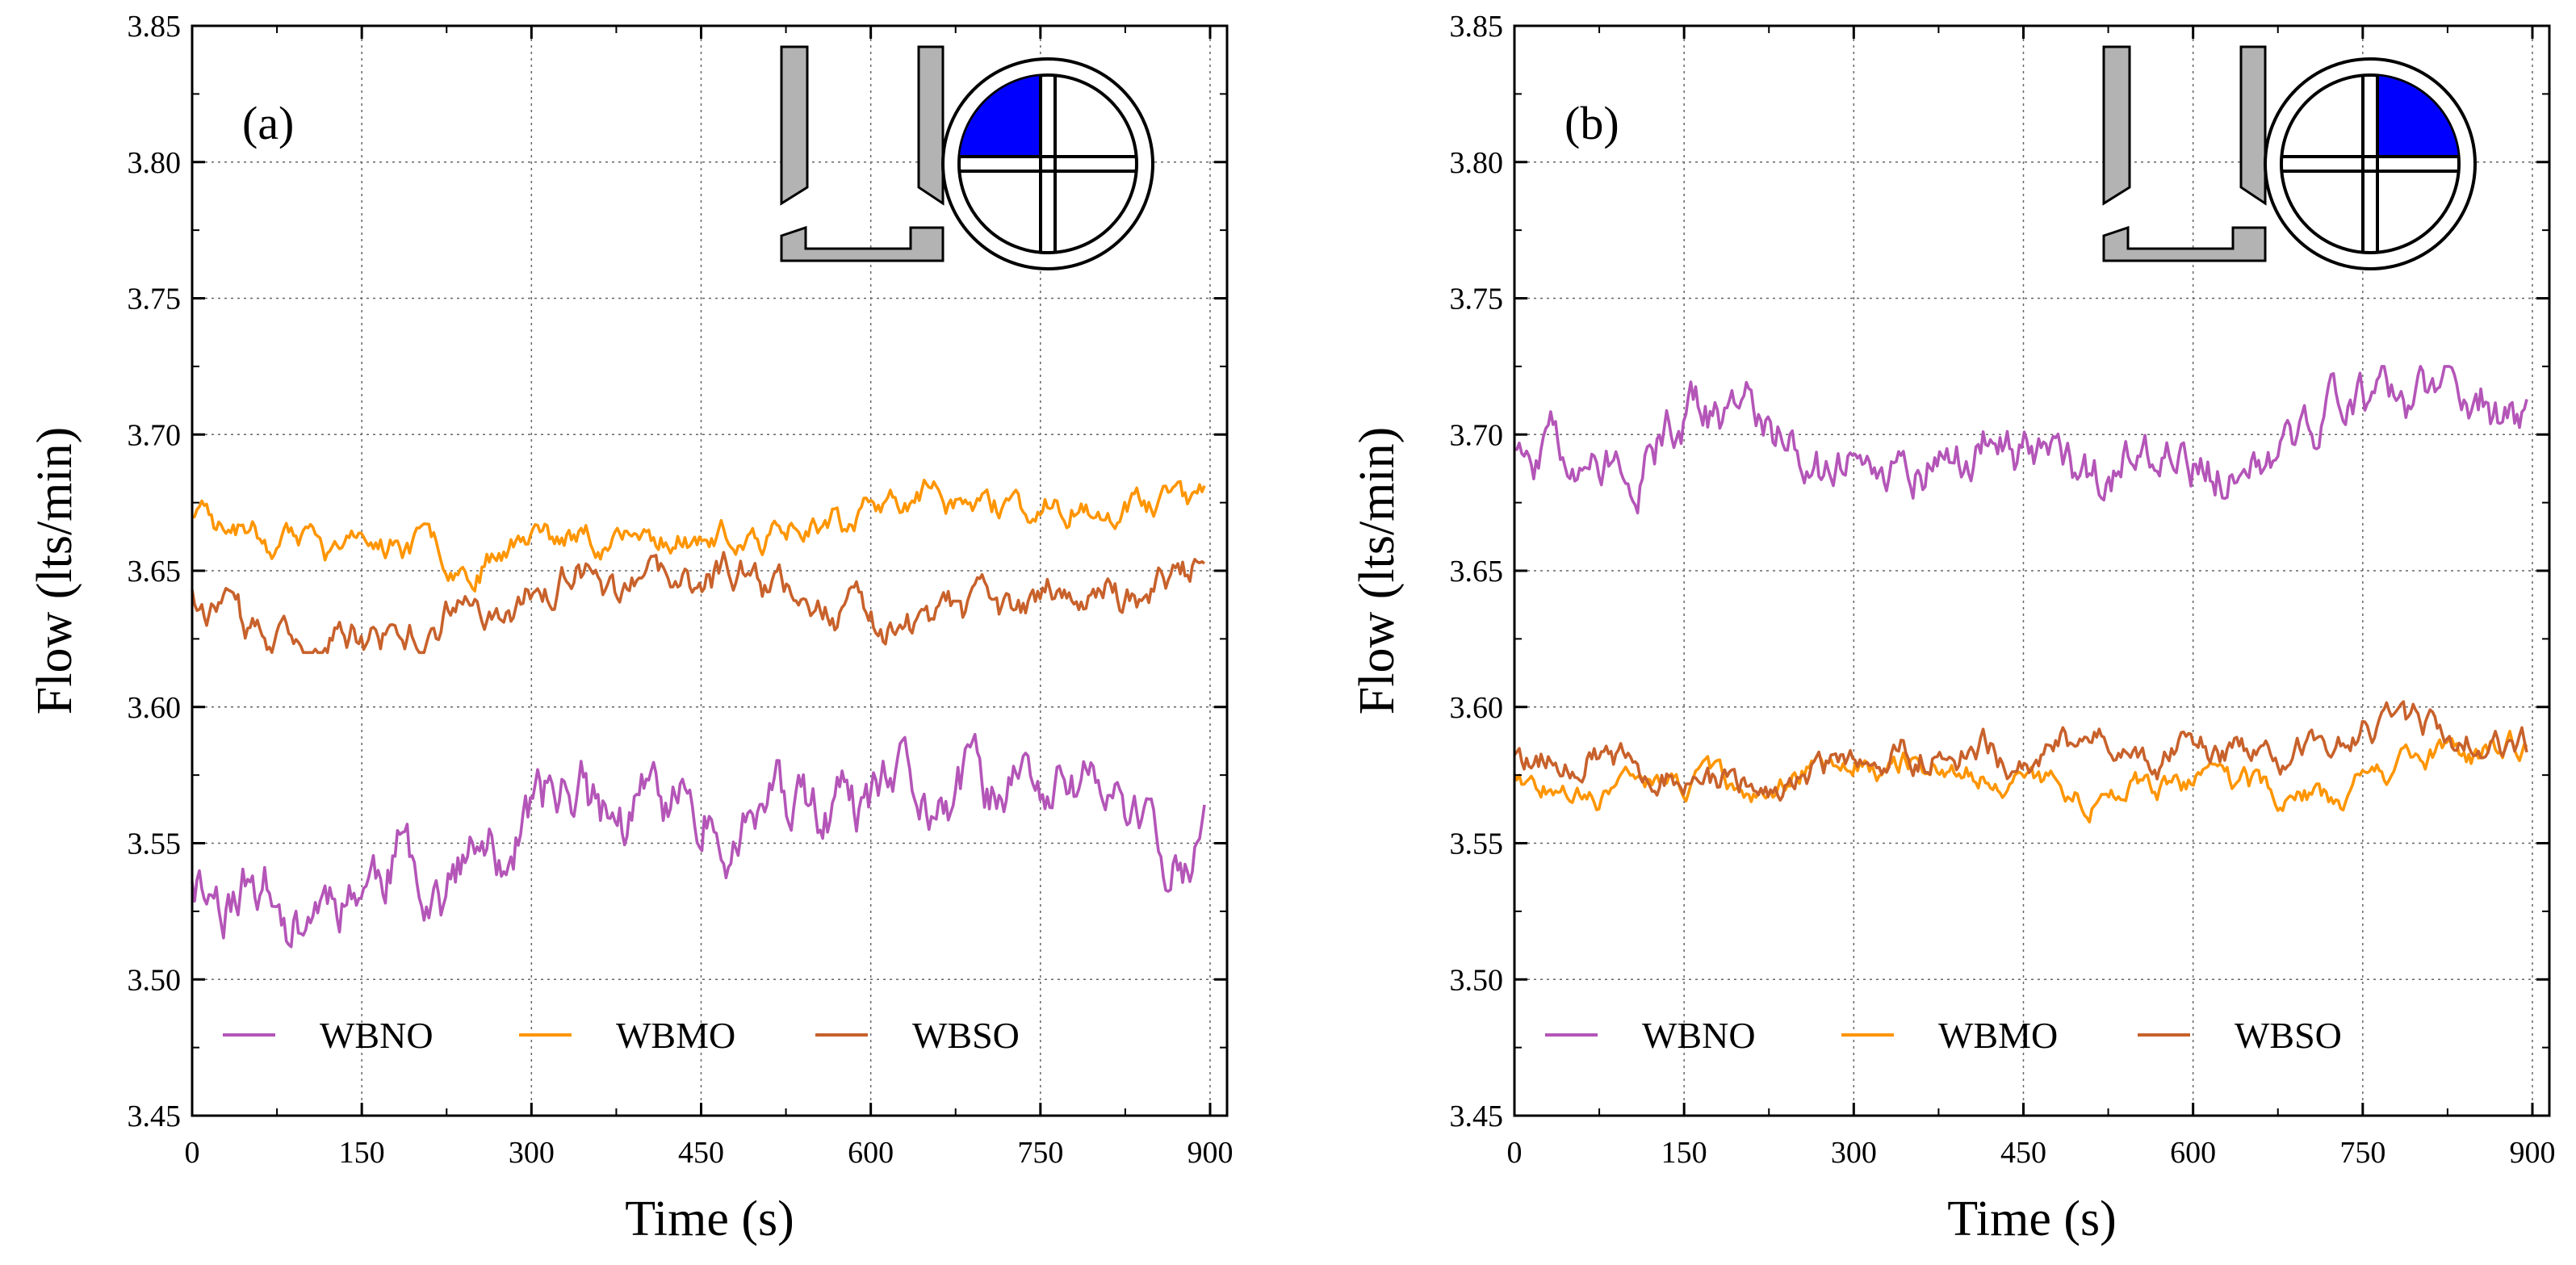 Image resolution: width=2576 pixels, height=1265 pixels. I want to click on panel-label: (a), so click(268, 123).